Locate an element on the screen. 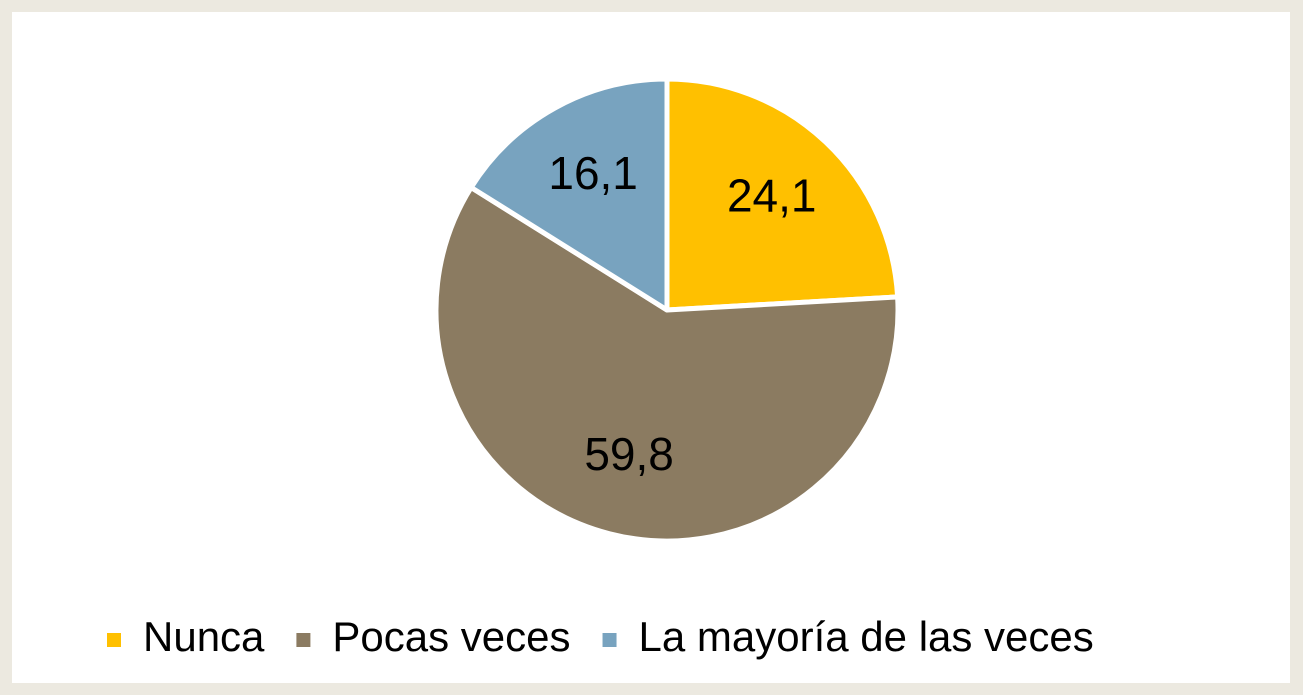 The width and height of the screenshot is (1303, 695). data-label: 24,1 is located at coordinates (772, 195).